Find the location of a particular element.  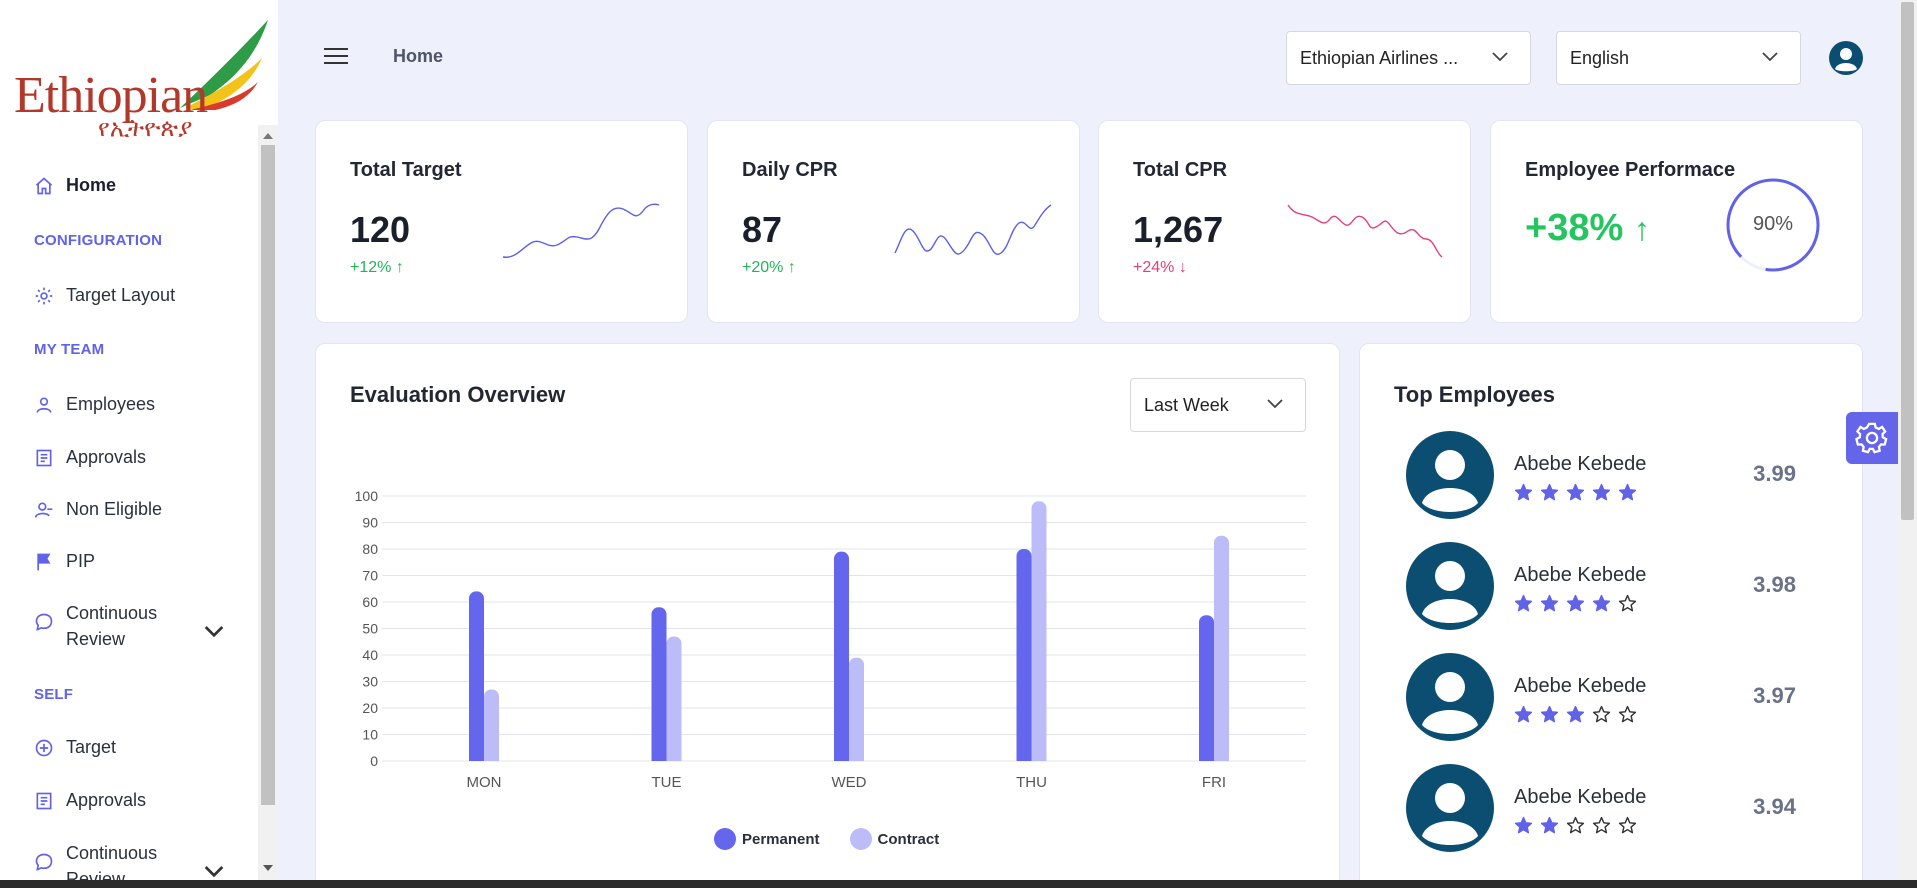

legend-dot is located at coordinates (725, 839).